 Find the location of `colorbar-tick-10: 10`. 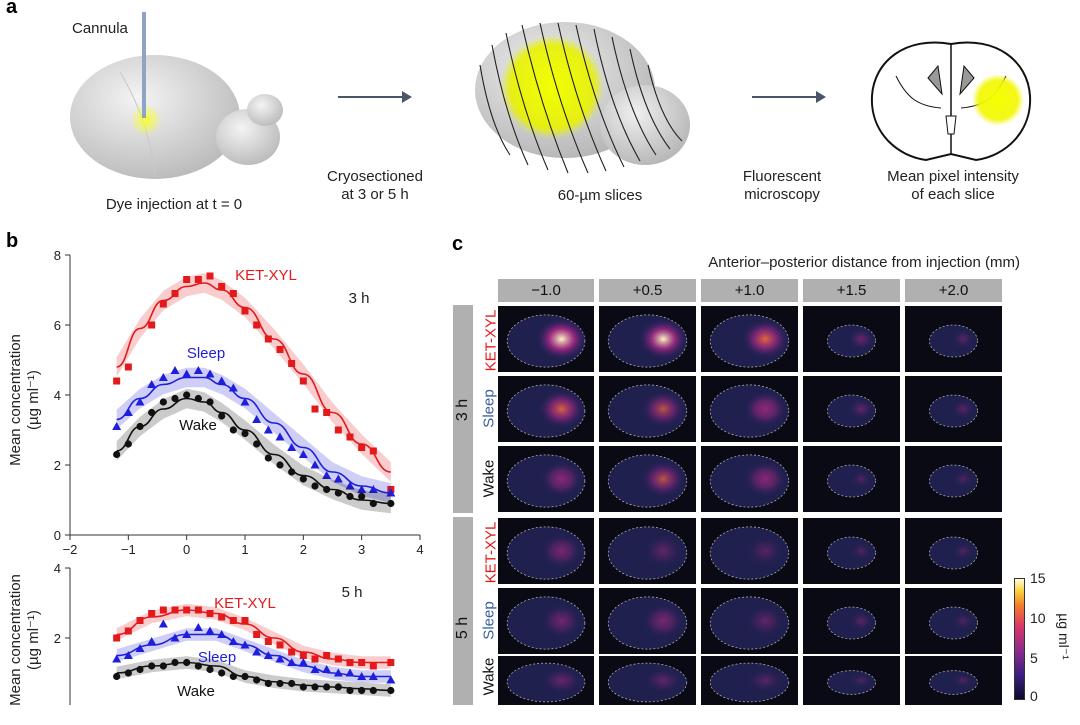

colorbar-tick-10: 10 is located at coordinates (1038, 618).